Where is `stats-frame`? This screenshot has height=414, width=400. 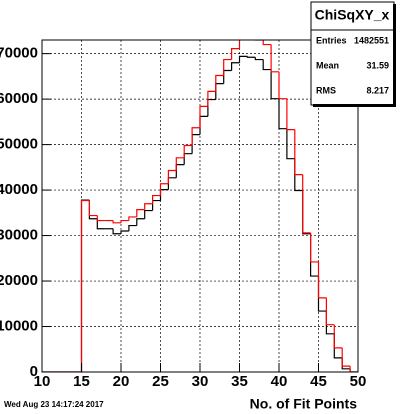 stats-frame is located at coordinates (352, 53).